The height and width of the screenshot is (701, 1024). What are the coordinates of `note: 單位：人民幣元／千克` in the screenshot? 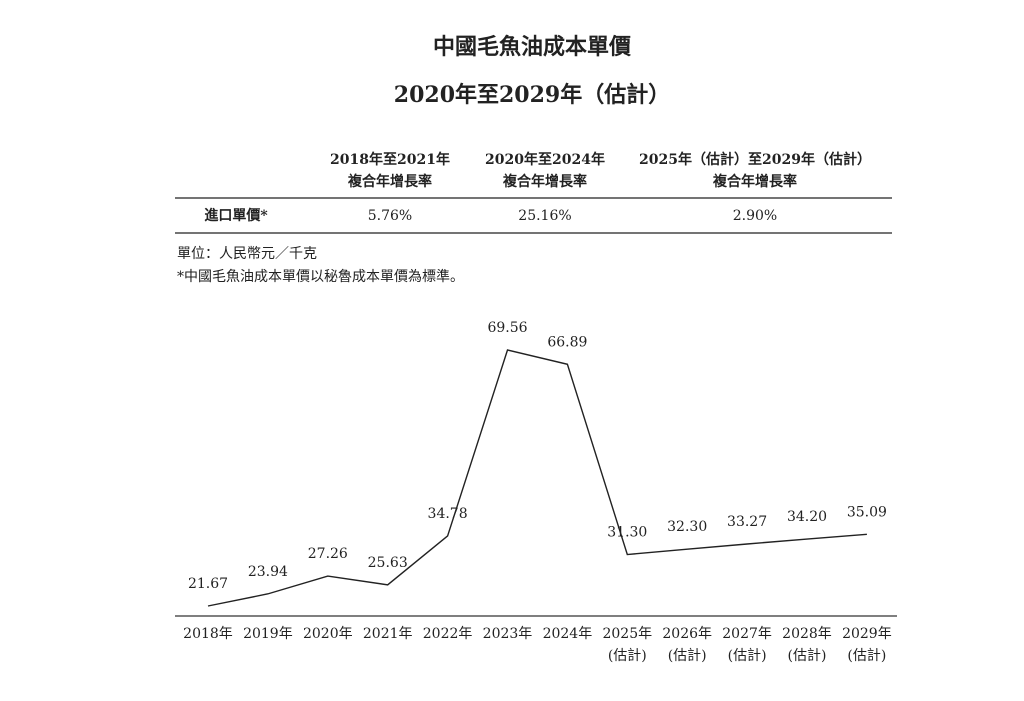 It's located at (247, 254).